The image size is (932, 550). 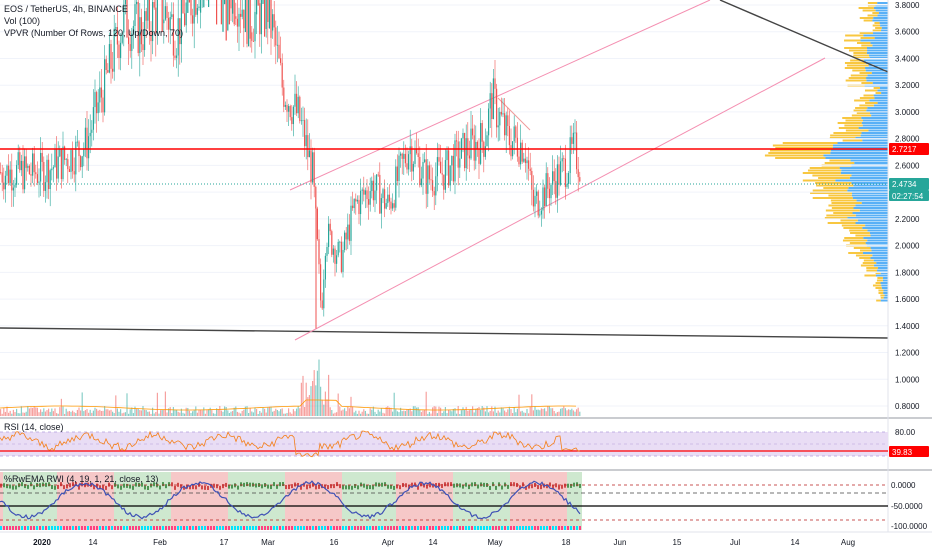 I want to click on volume-legend: Vol (100), so click(x=22, y=21).